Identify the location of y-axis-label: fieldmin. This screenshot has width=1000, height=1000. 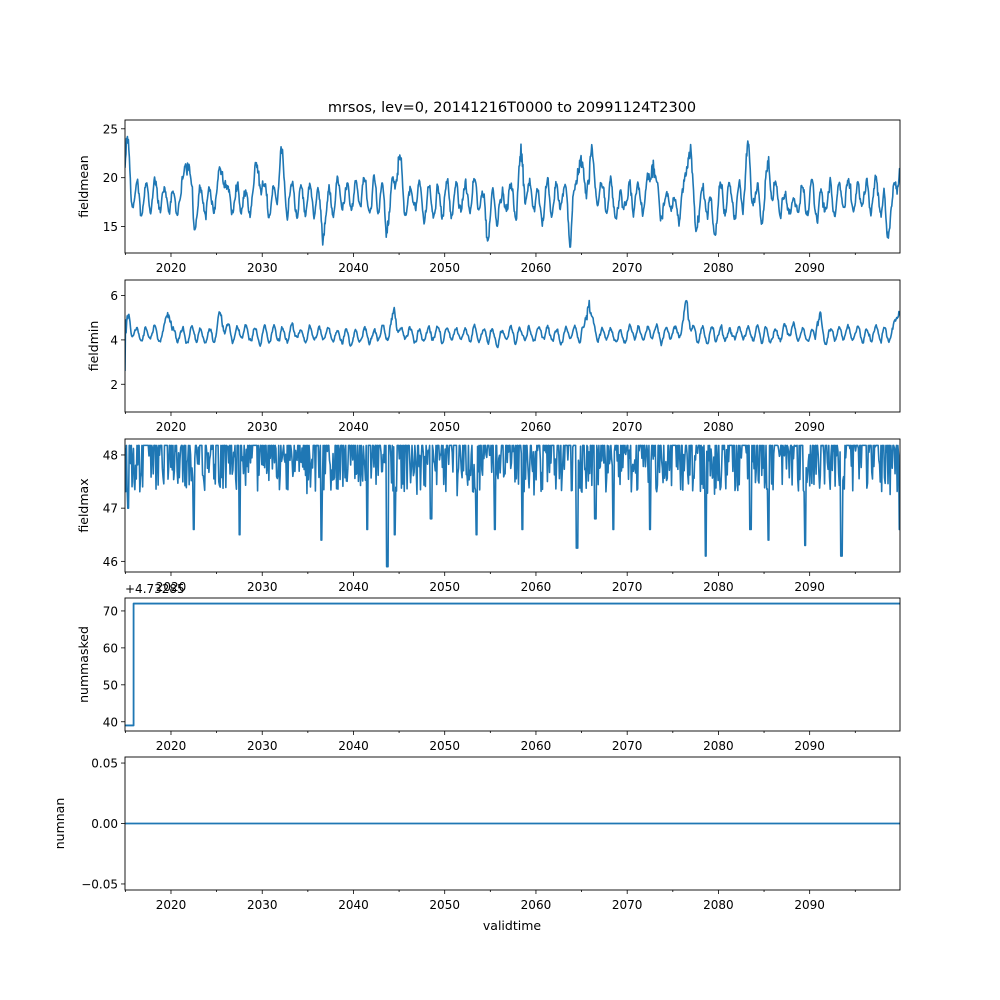
(93, 346).